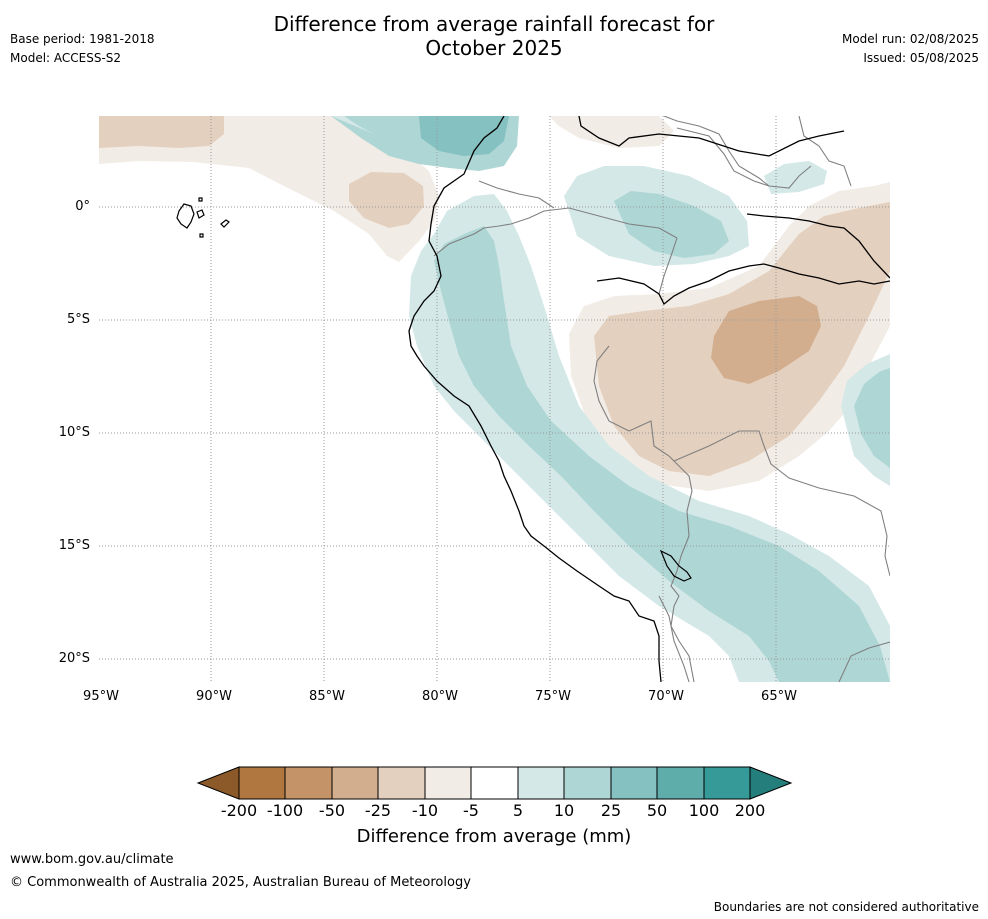  I want to click on border-venezuela-brazil, so click(744, 158).